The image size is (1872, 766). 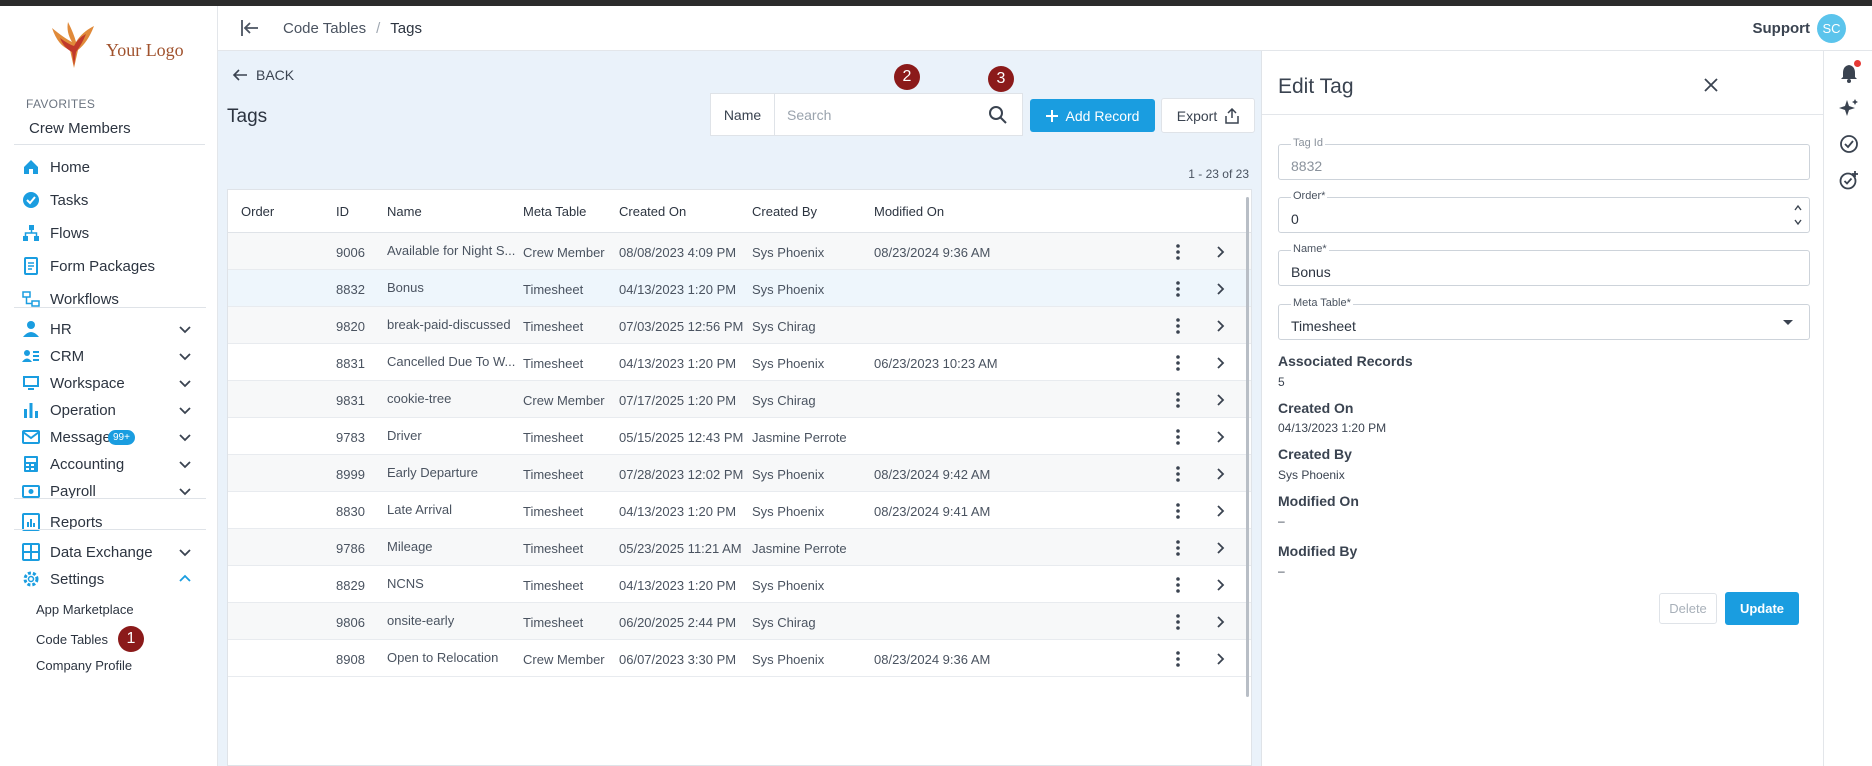 I want to click on column-header-order: Order, so click(x=258, y=211).